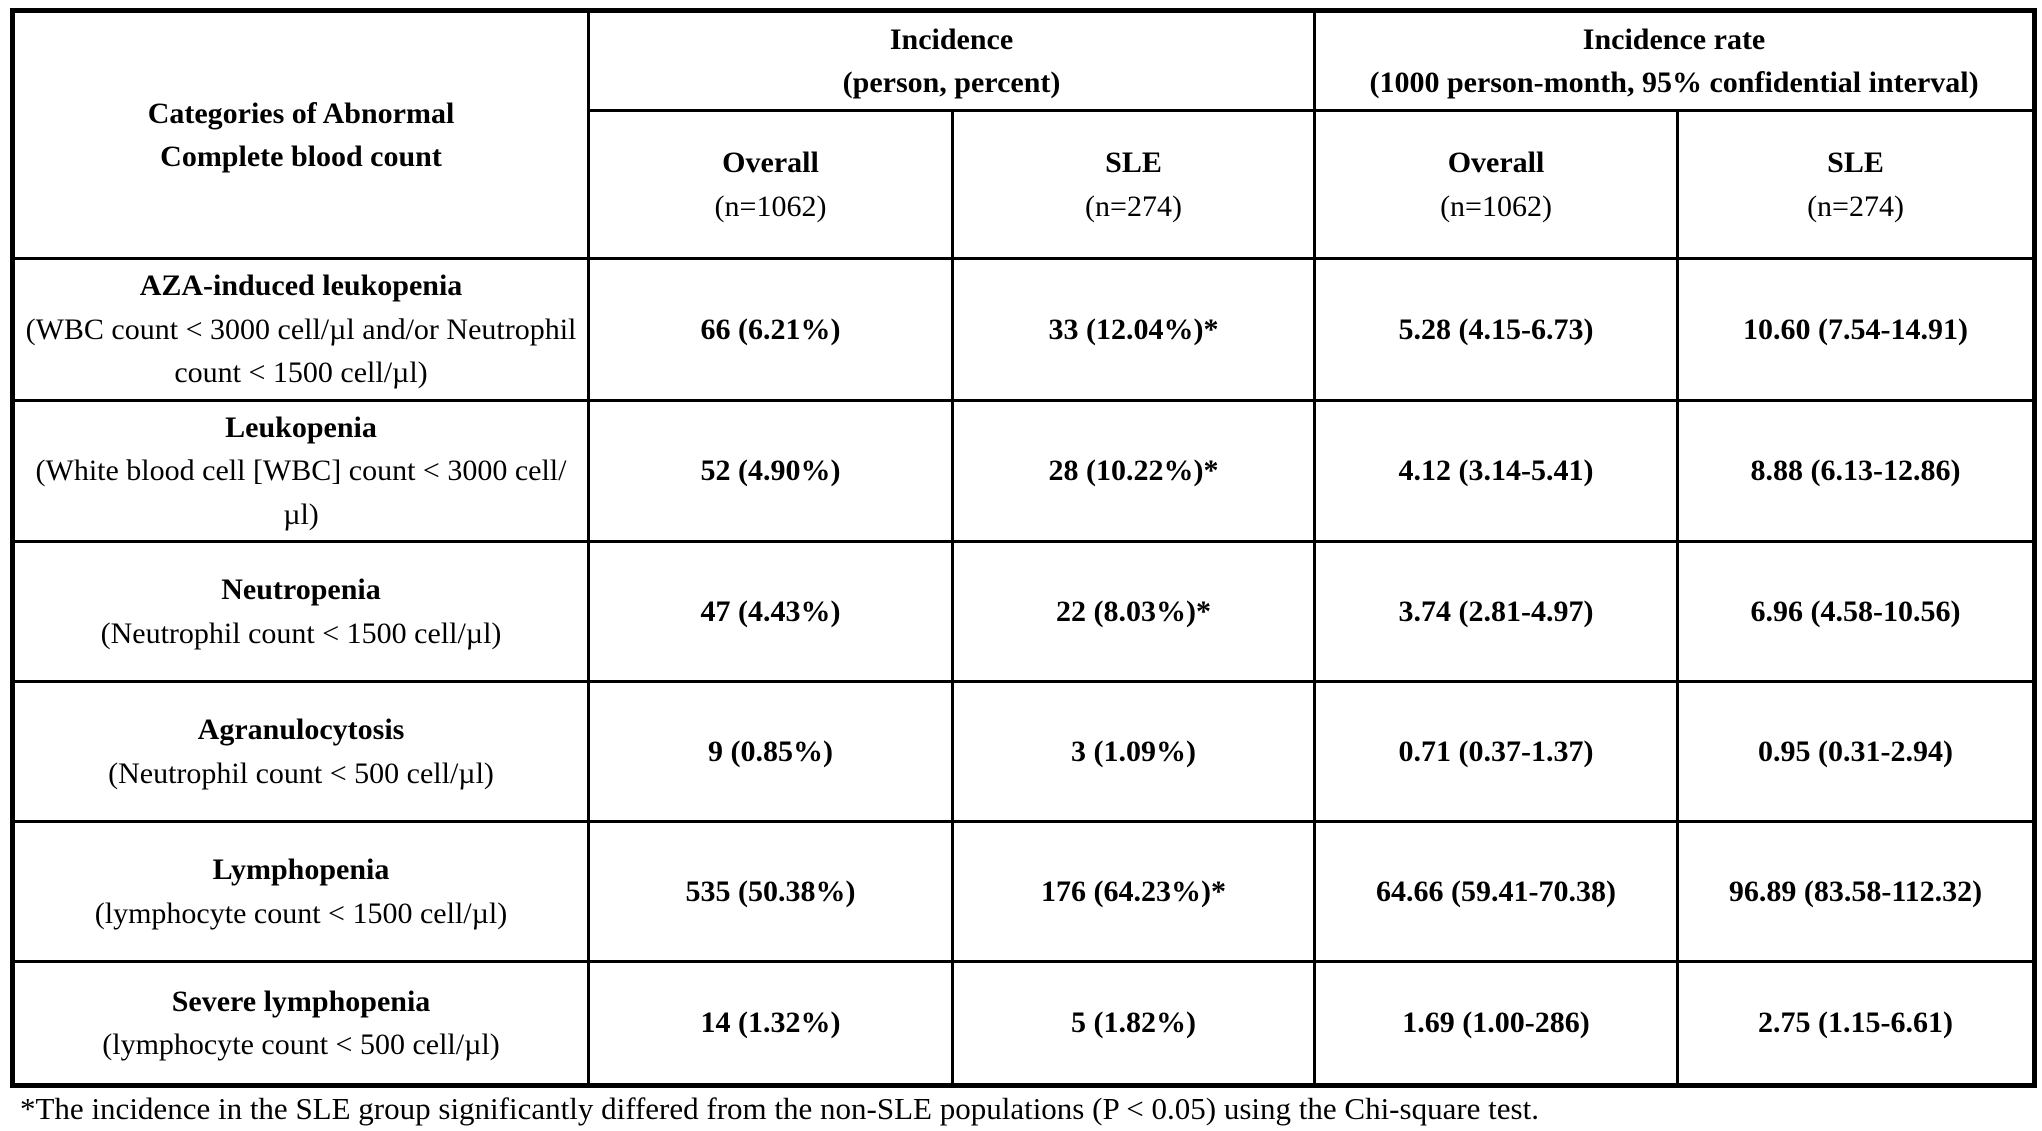  Describe the element at coordinates (301, 633) in the screenshot. I see `category-definition: (Neutrophil count < 1500 cell/µl)` at that location.